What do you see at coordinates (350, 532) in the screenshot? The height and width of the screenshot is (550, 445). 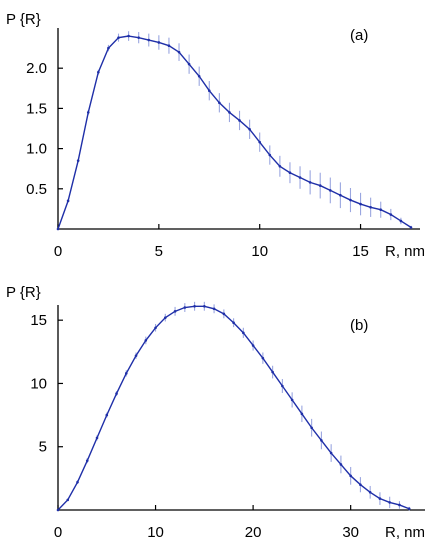 I see `x-tick-label: 30` at bounding box center [350, 532].